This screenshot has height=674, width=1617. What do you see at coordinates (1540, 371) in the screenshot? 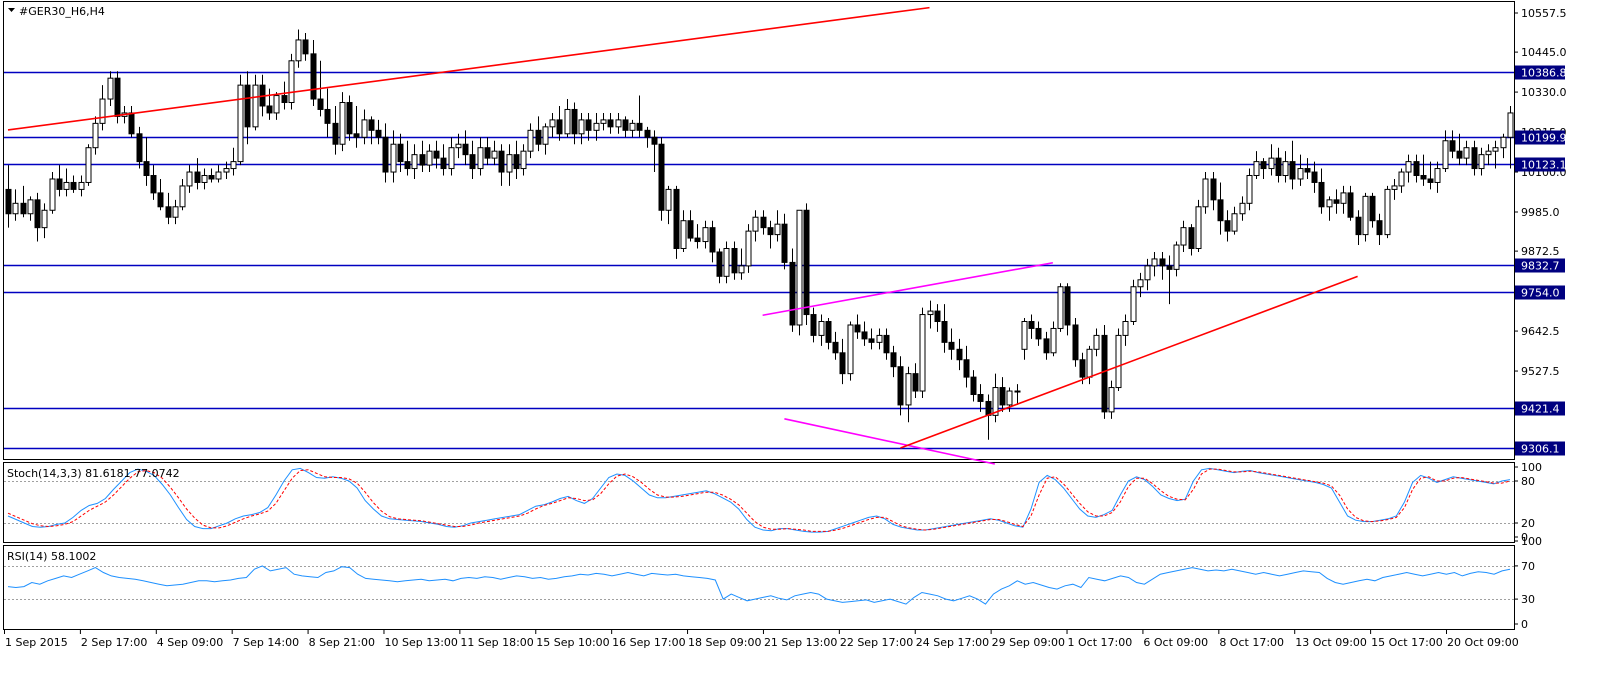
I see `y-tick-label: 9527.5` at bounding box center [1540, 371].